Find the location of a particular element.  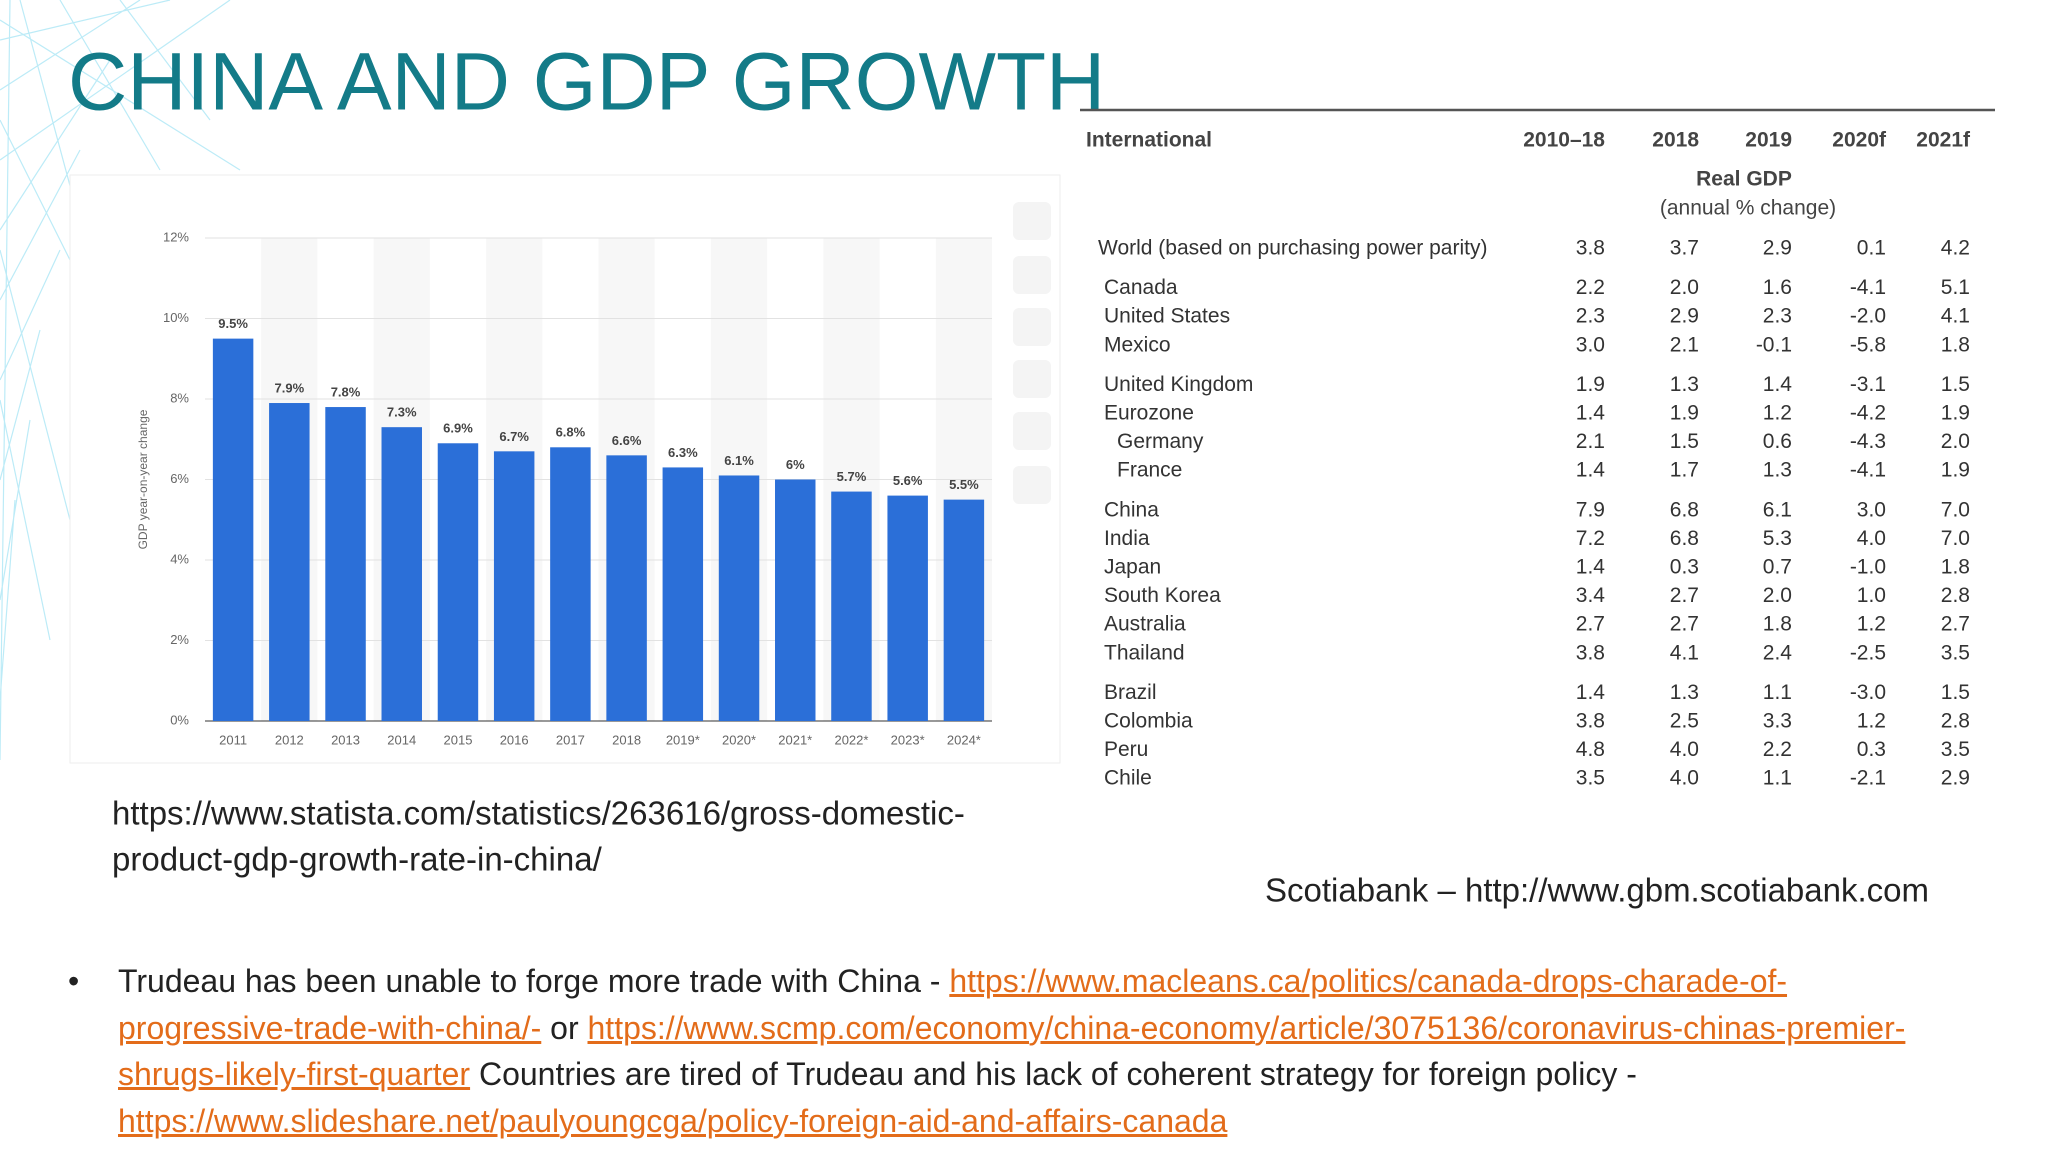

cell: -2.1 is located at coordinates (1868, 778).